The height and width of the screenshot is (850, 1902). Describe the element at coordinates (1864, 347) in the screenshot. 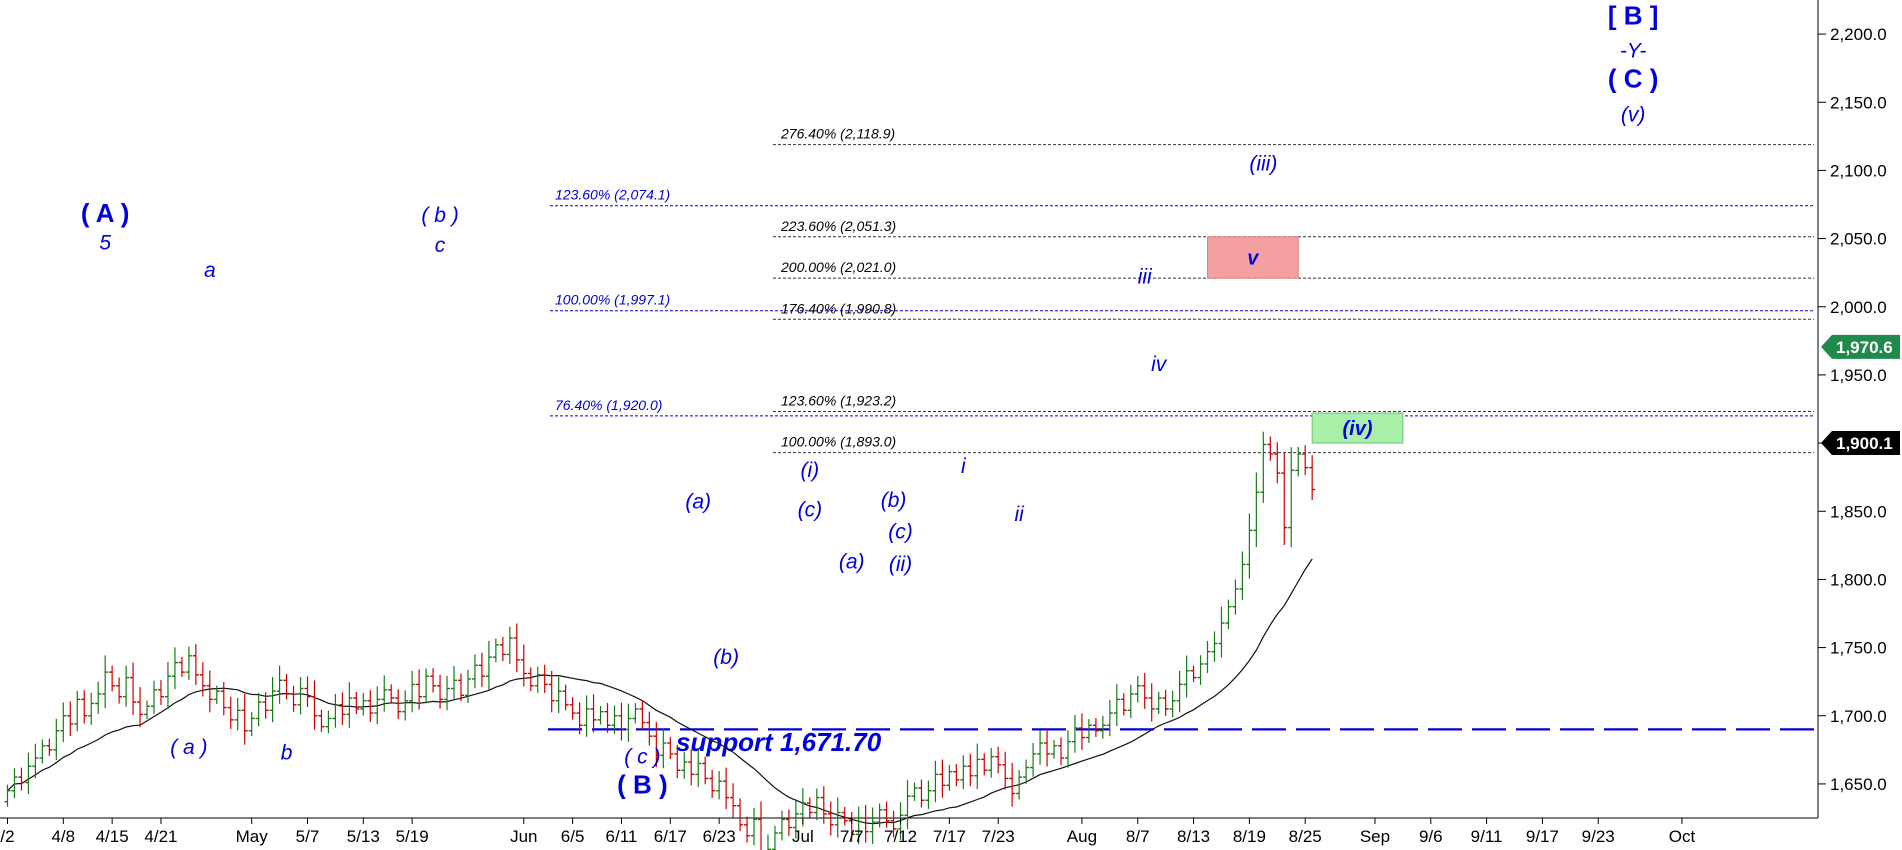

I see `last-price-badge-text: 1,970.6` at that location.